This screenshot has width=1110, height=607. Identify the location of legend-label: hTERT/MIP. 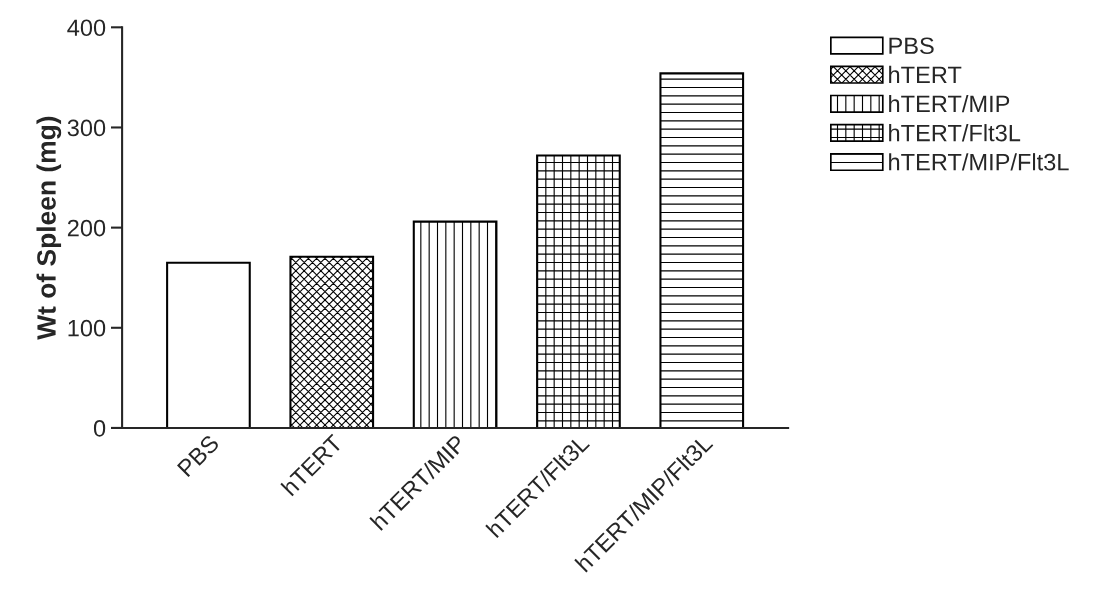
(949, 103).